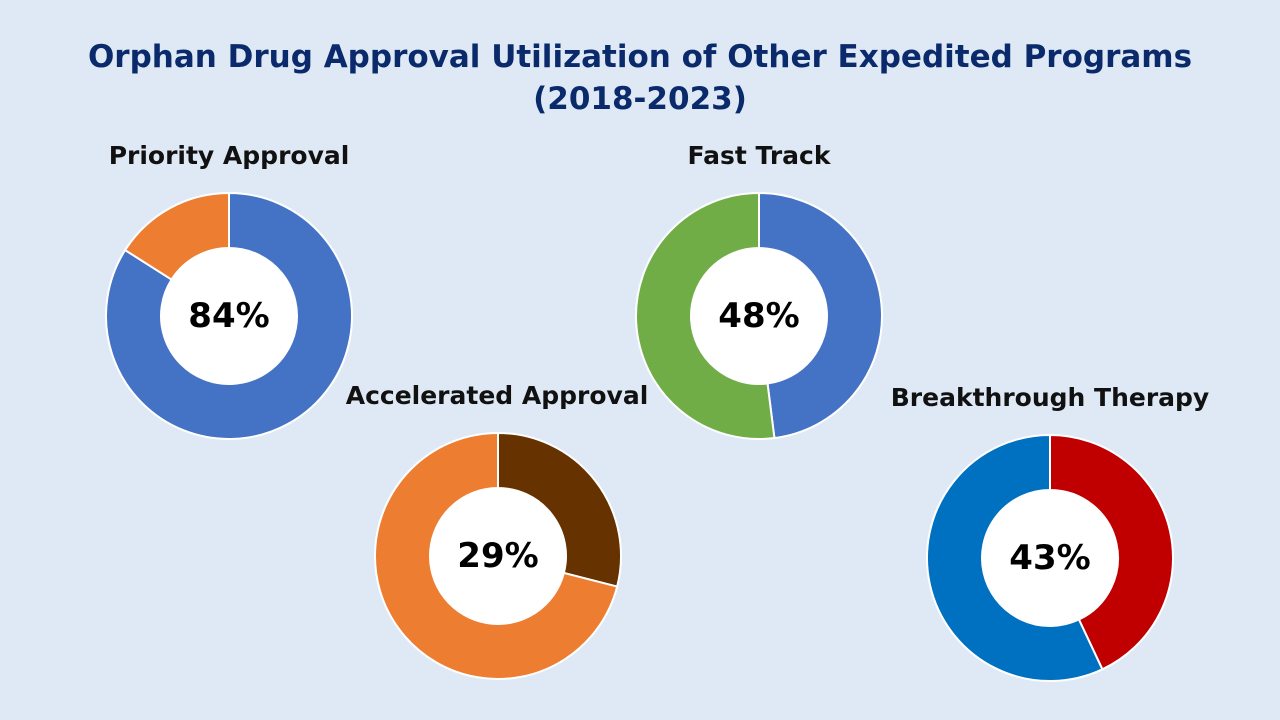 Image resolution: width=1280 pixels, height=720 pixels. I want to click on donut-center-label-priority-approval: 84%, so click(228, 316).